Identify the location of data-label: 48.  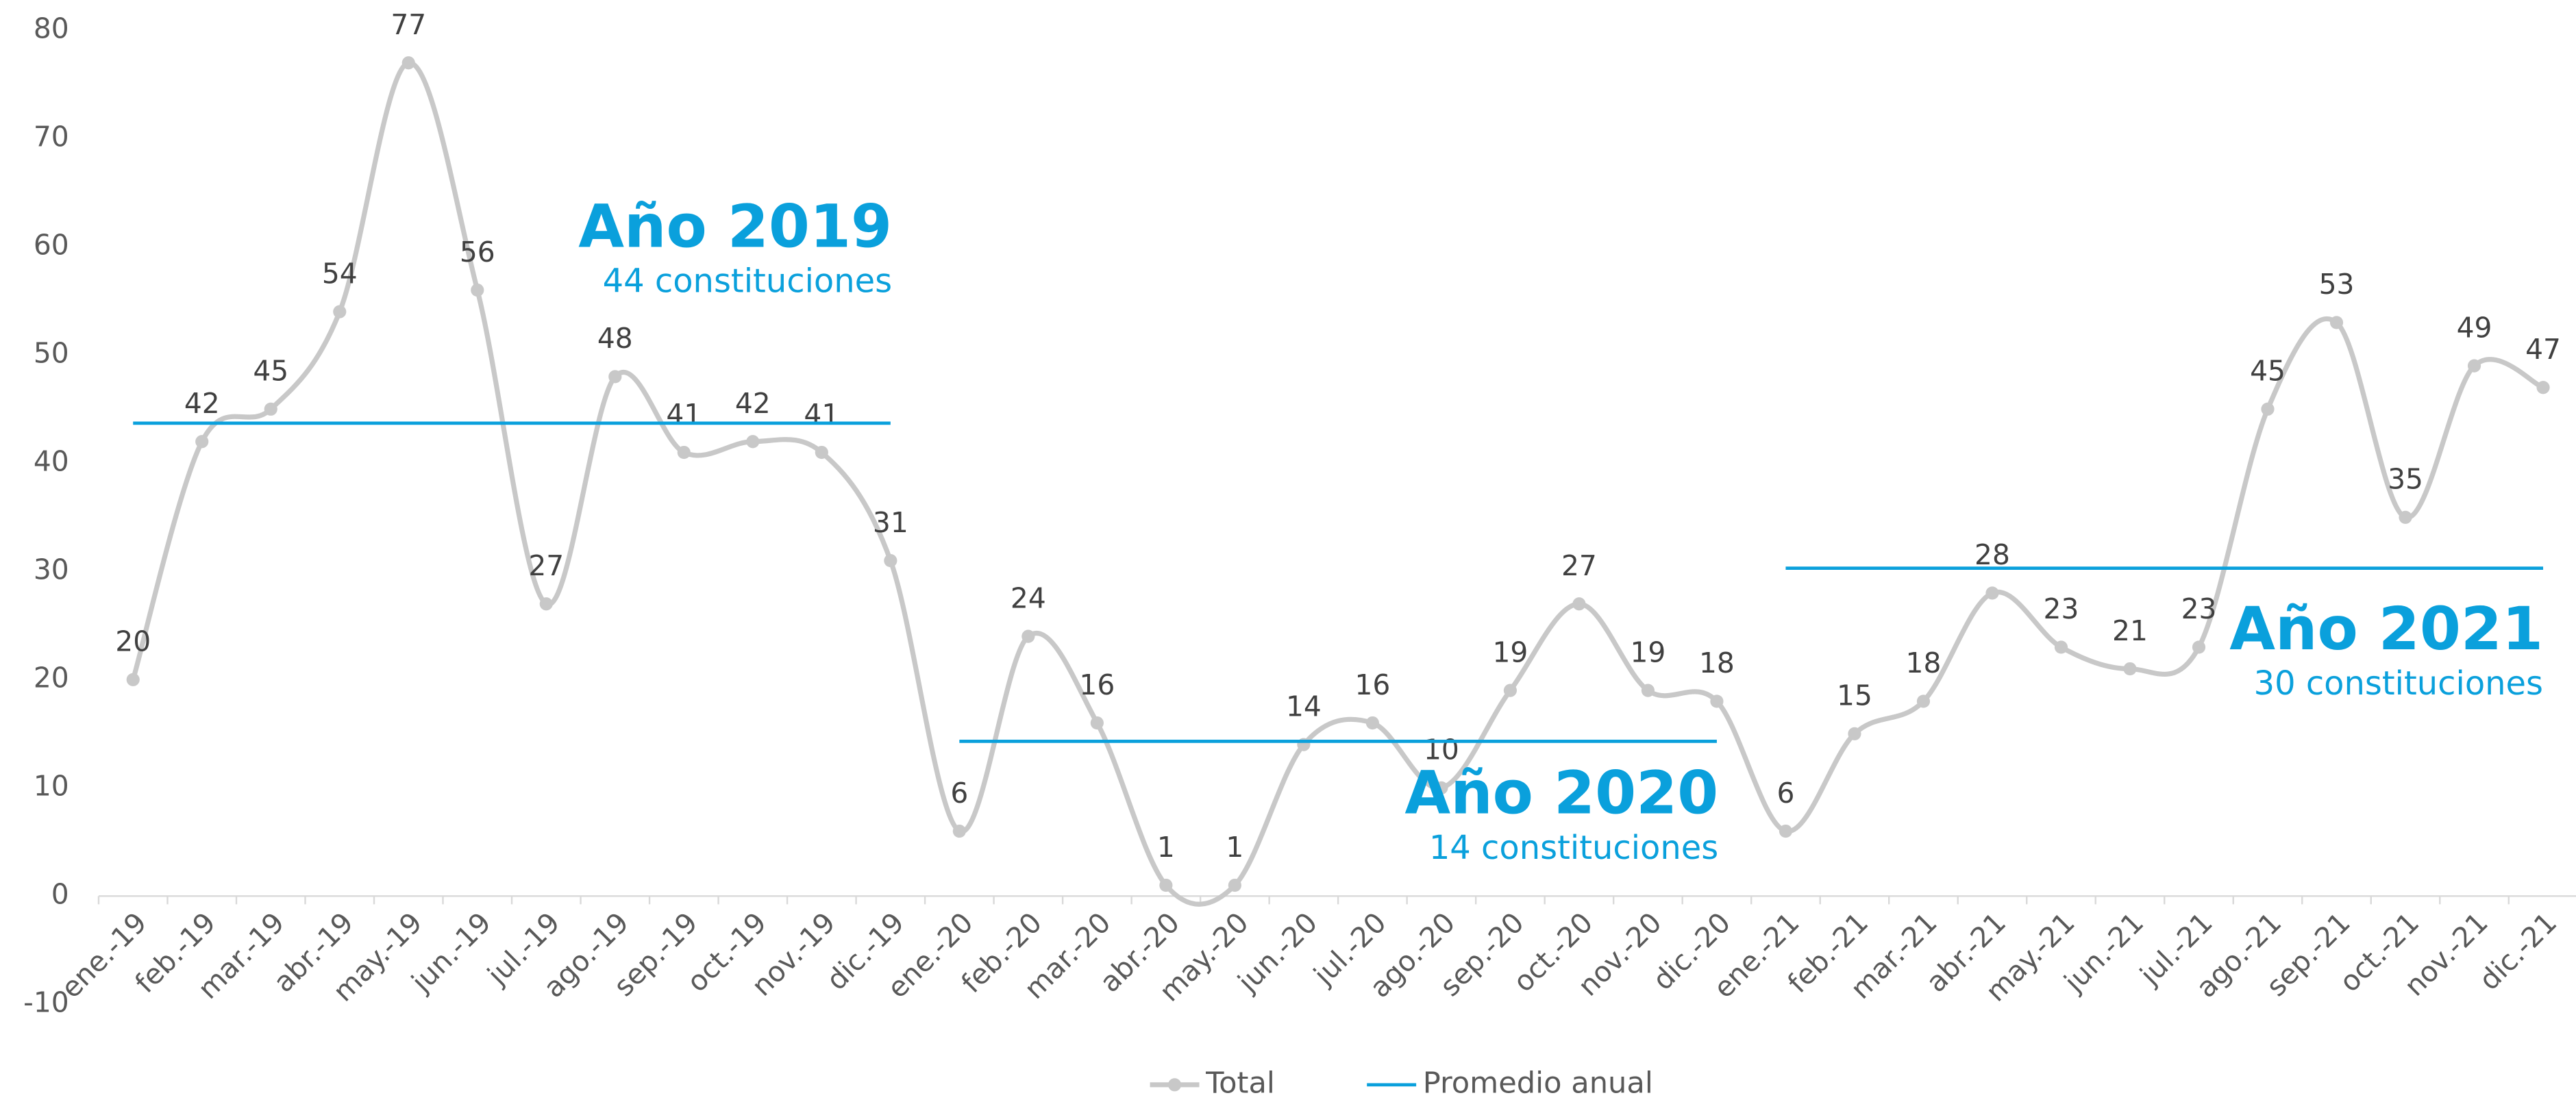
(615, 338).